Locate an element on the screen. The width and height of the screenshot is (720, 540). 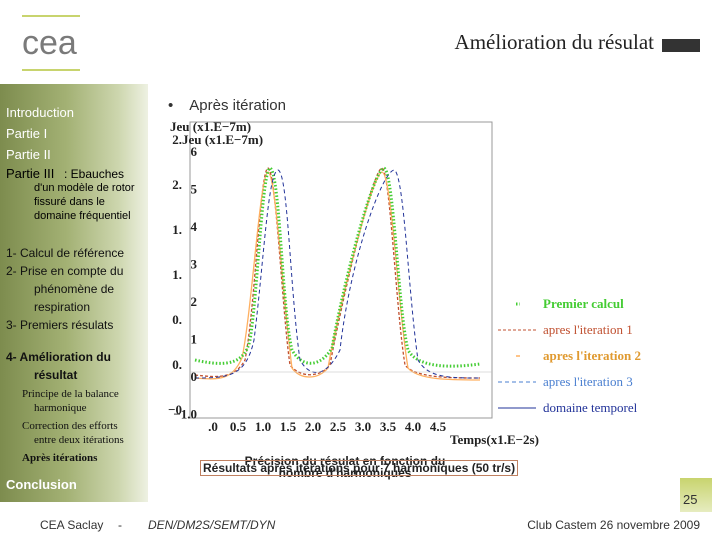
x-tick-label: 1.5 is located at coordinates (288, 426).